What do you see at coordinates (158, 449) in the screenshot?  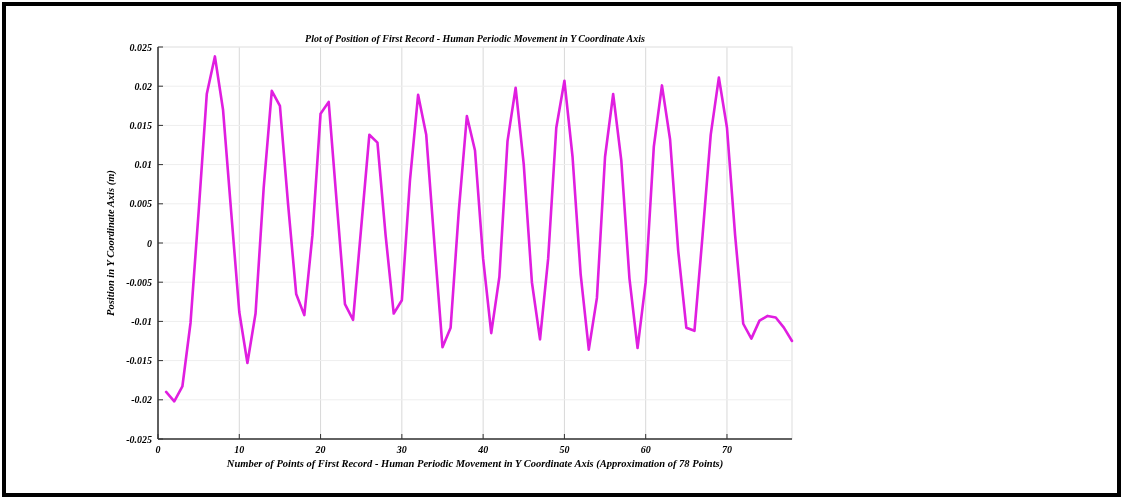 I see `x-tick-label: 0` at bounding box center [158, 449].